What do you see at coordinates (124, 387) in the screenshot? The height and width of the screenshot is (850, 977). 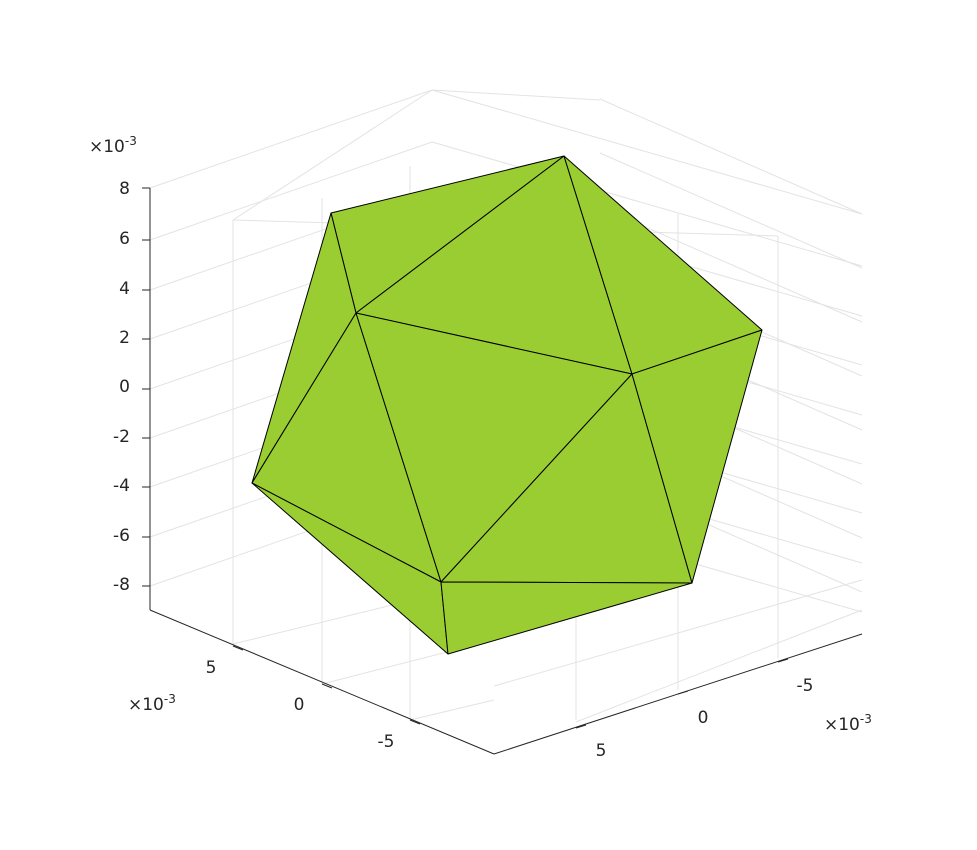 I see `z-tick-label: 0` at bounding box center [124, 387].